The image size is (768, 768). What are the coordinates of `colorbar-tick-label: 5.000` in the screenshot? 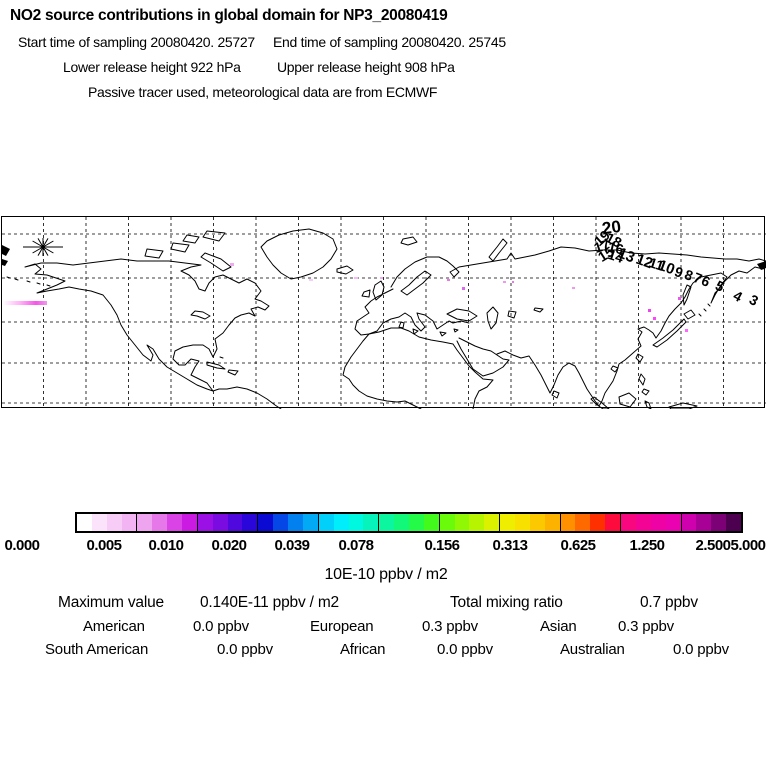 It's located at (748, 545).